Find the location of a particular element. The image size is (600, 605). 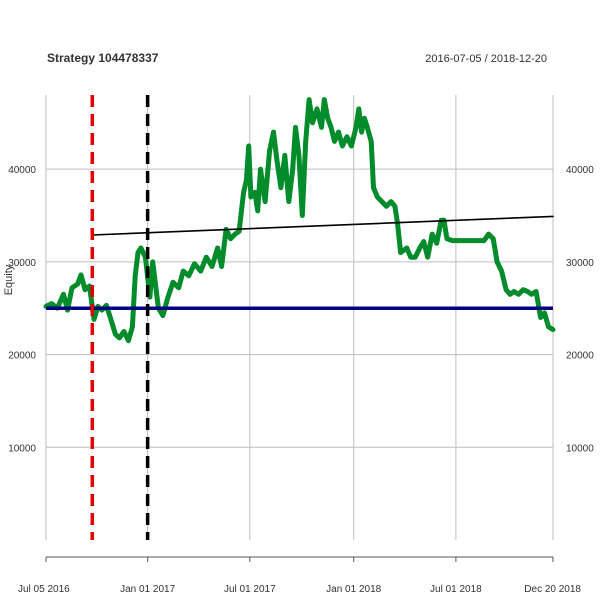

x-tick-label: Dec 20 2018 is located at coordinates (552, 589).